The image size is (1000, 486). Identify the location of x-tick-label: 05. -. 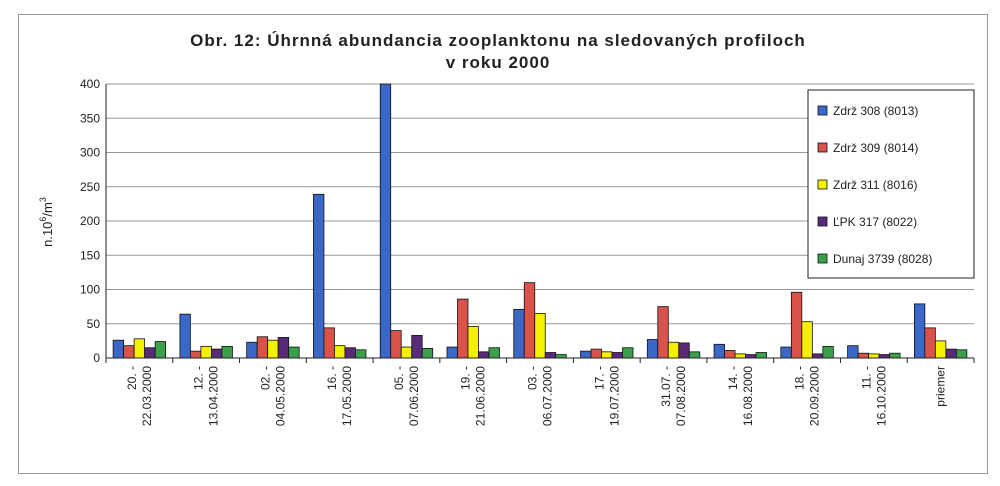
(399, 378).